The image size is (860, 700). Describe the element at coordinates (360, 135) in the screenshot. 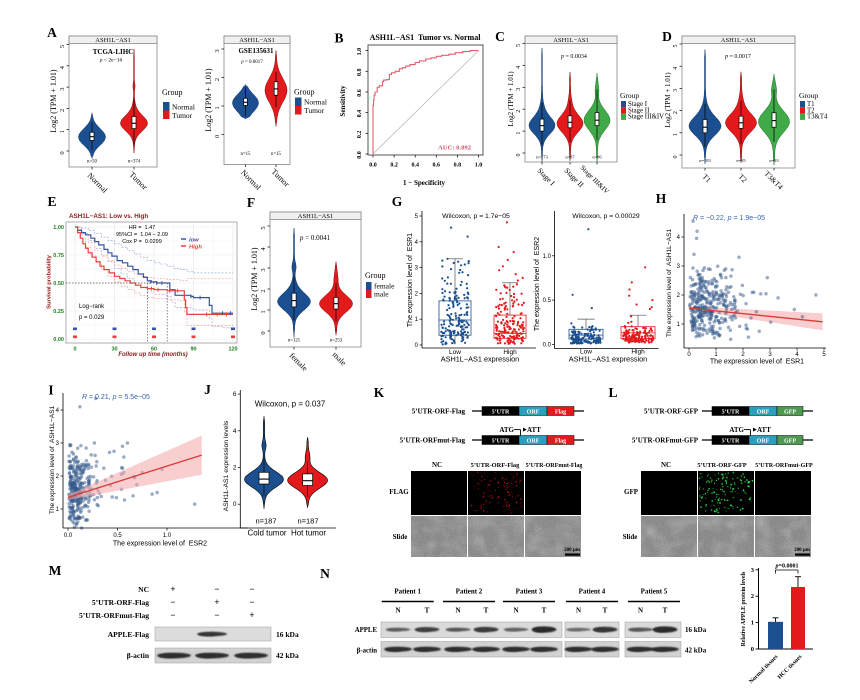

I see `svg-text: 0.2` at that location.